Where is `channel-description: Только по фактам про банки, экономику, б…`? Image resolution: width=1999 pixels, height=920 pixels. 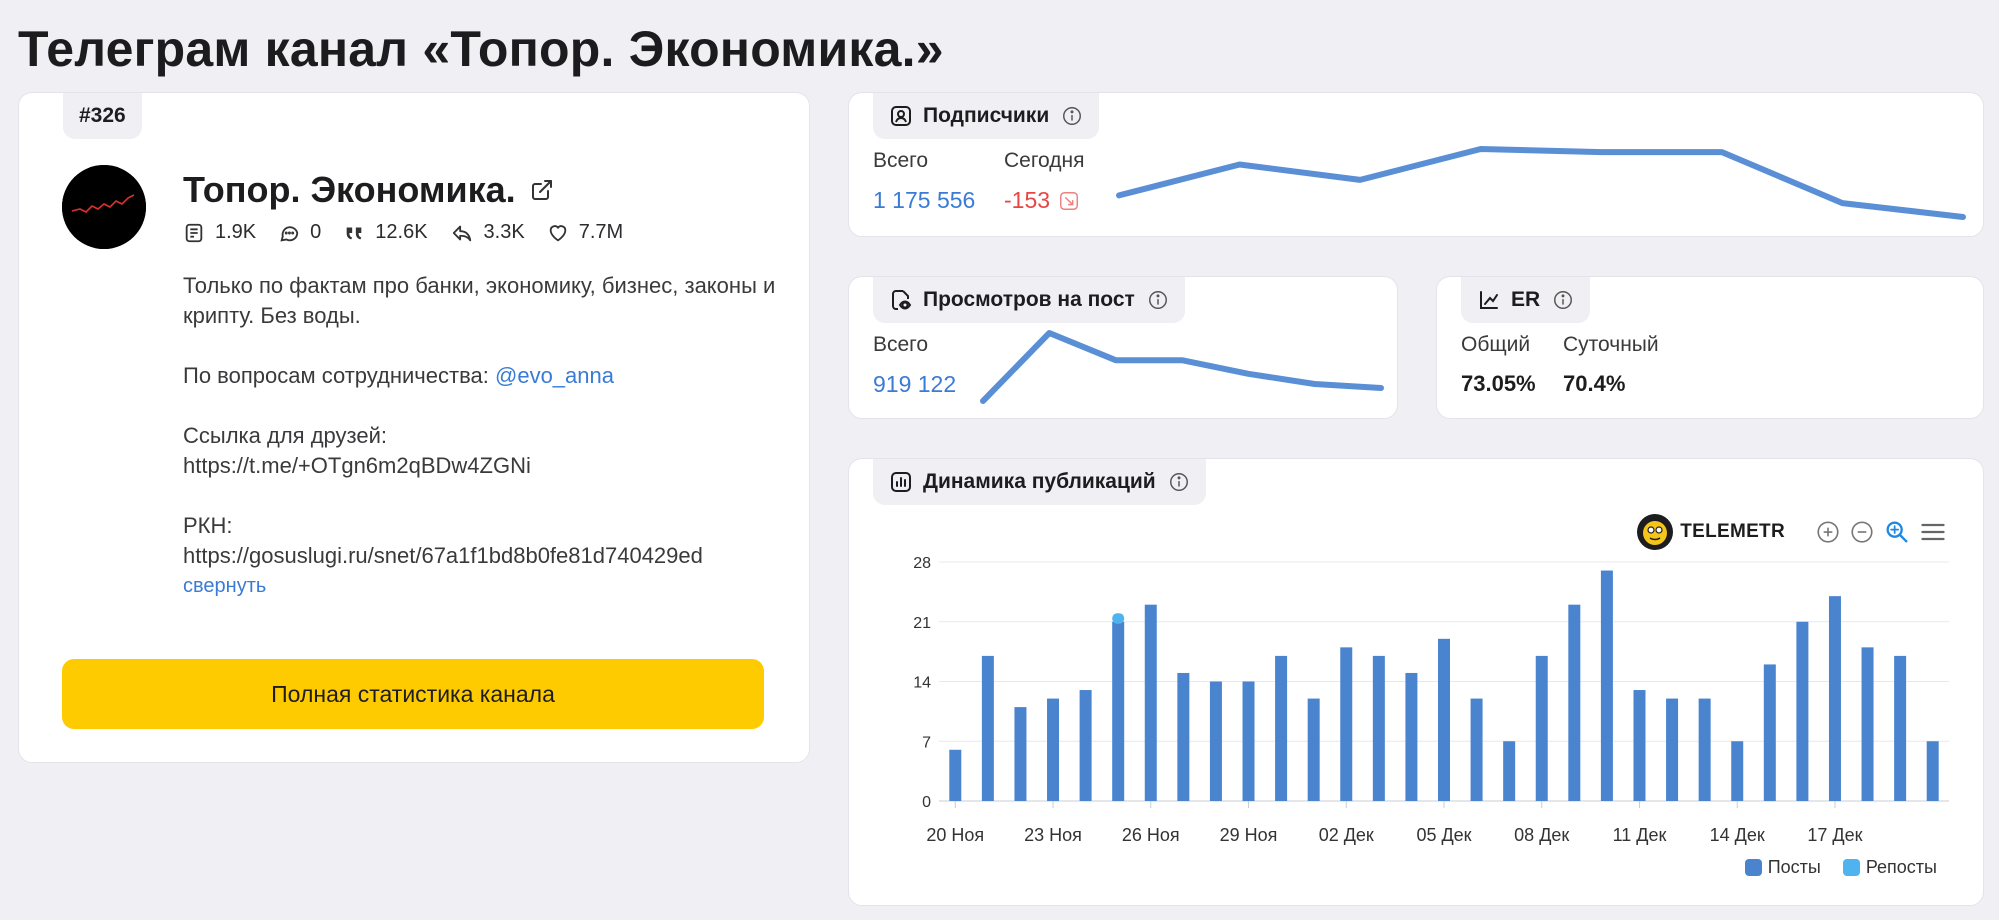 channel-description: Только по фактам про банки, экономику, б… is located at coordinates (483, 436).